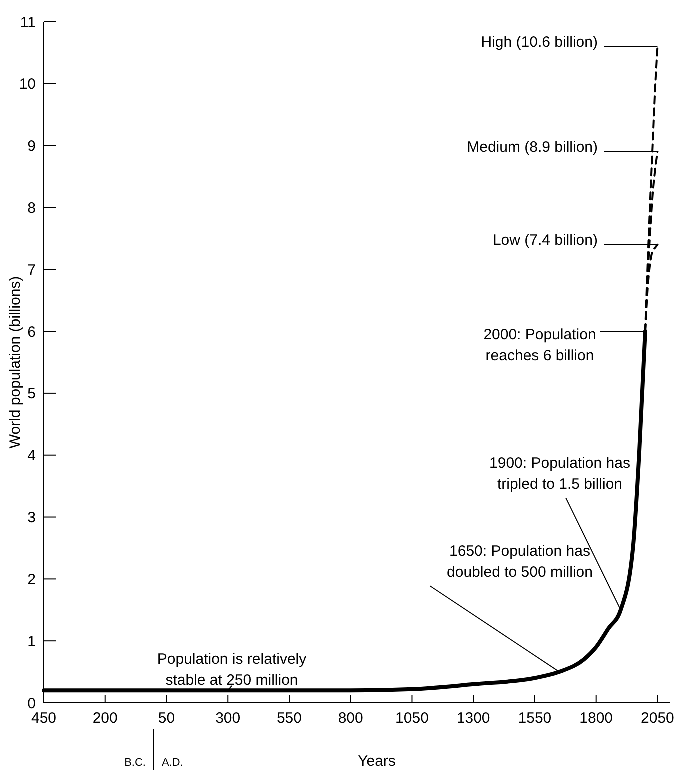  What do you see at coordinates (135, 763) in the screenshot?
I see `text: B.C.` at bounding box center [135, 763].